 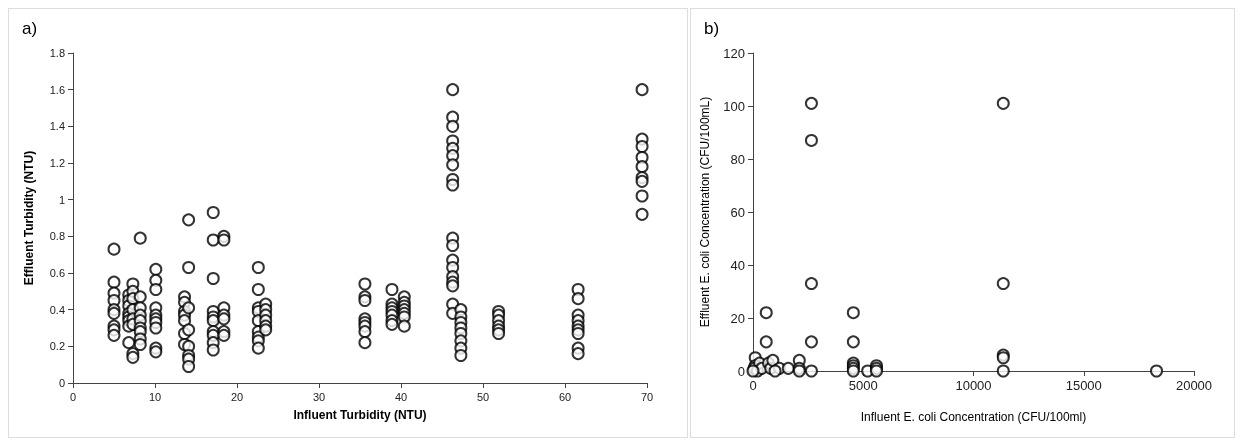 I want to click on y-tick-label: 80, so click(x=737, y=159).